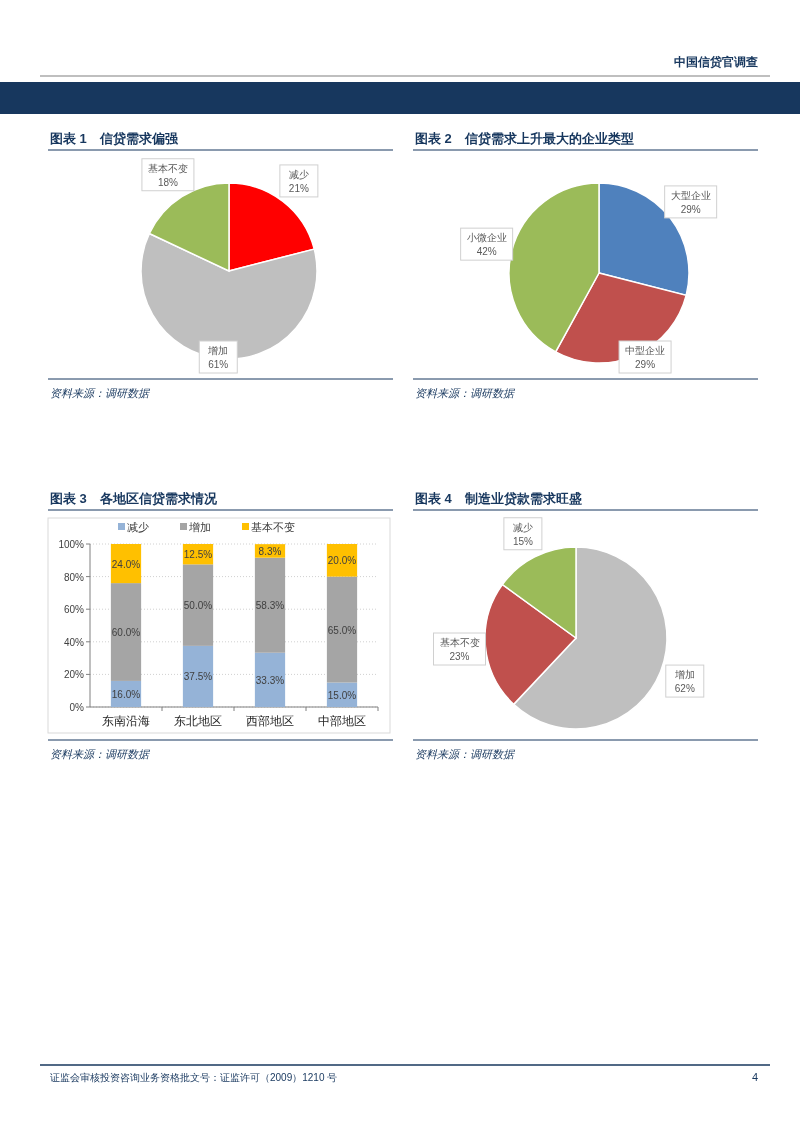 The image size is (800, 1132). I want to click on data-label: 42%, so click(486, 252).